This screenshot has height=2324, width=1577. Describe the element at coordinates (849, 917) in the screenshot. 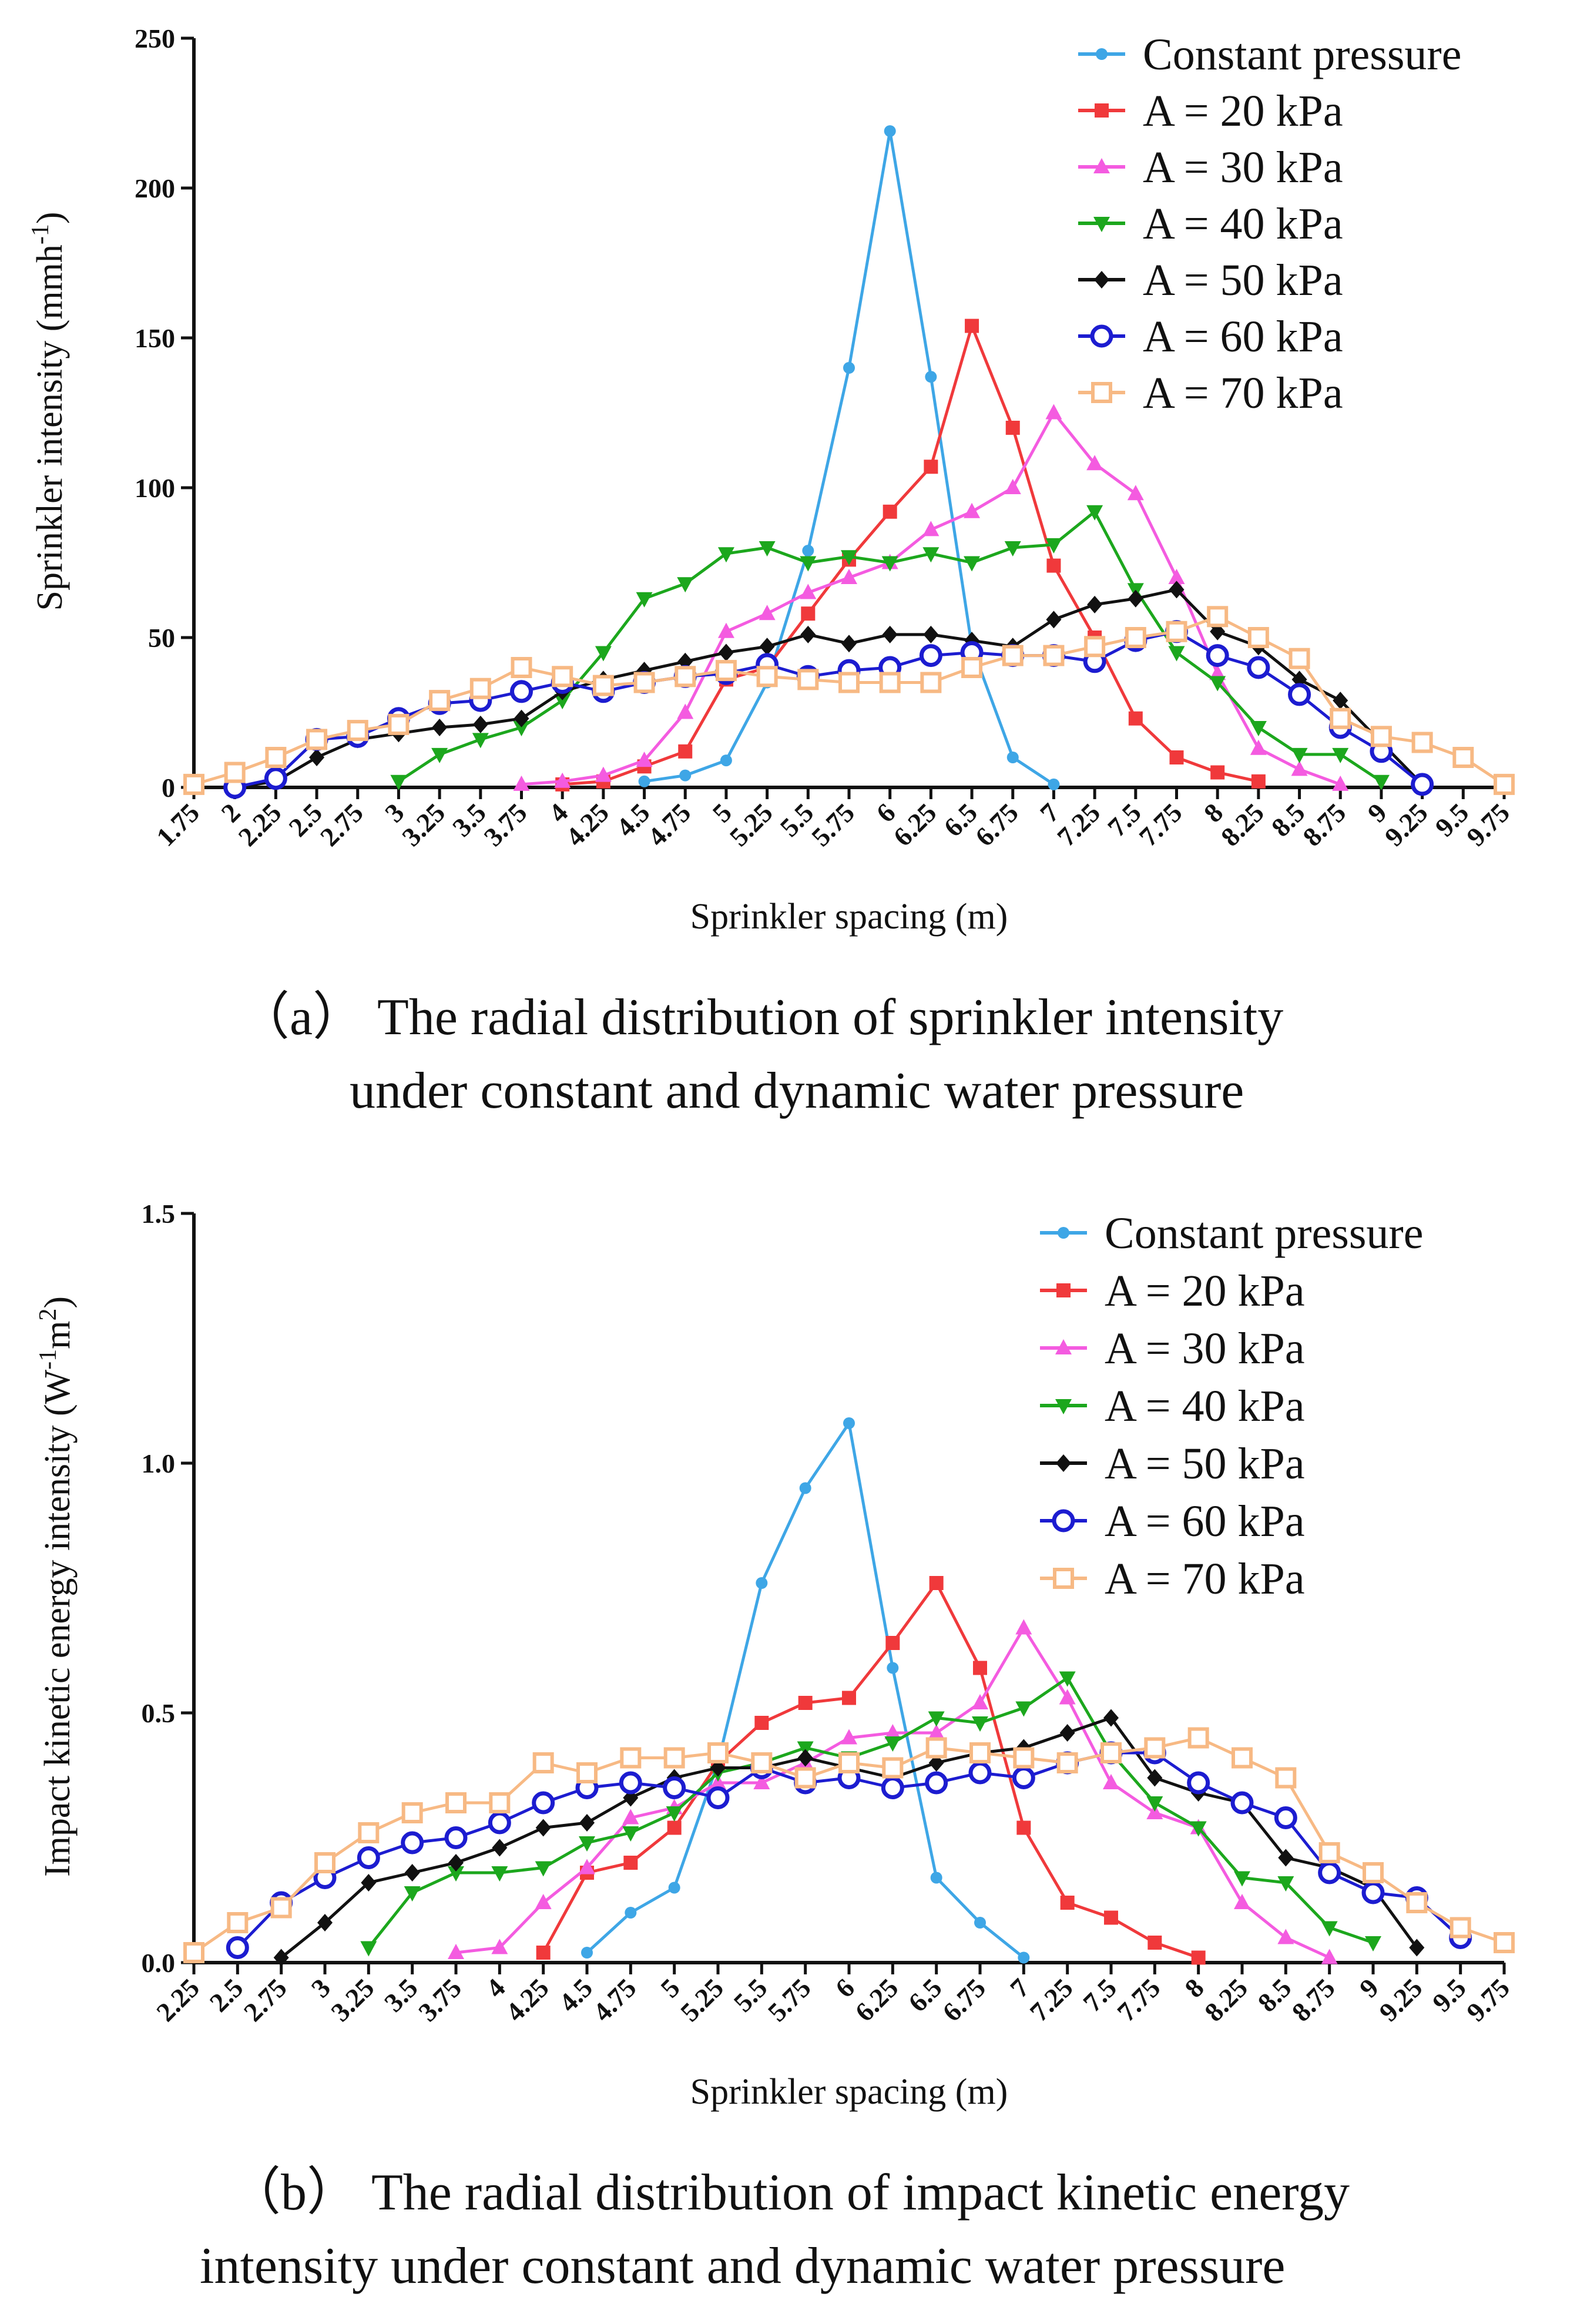

I see `chart-a-x-axis-label: Sprinkler spacing (m)` at that location.